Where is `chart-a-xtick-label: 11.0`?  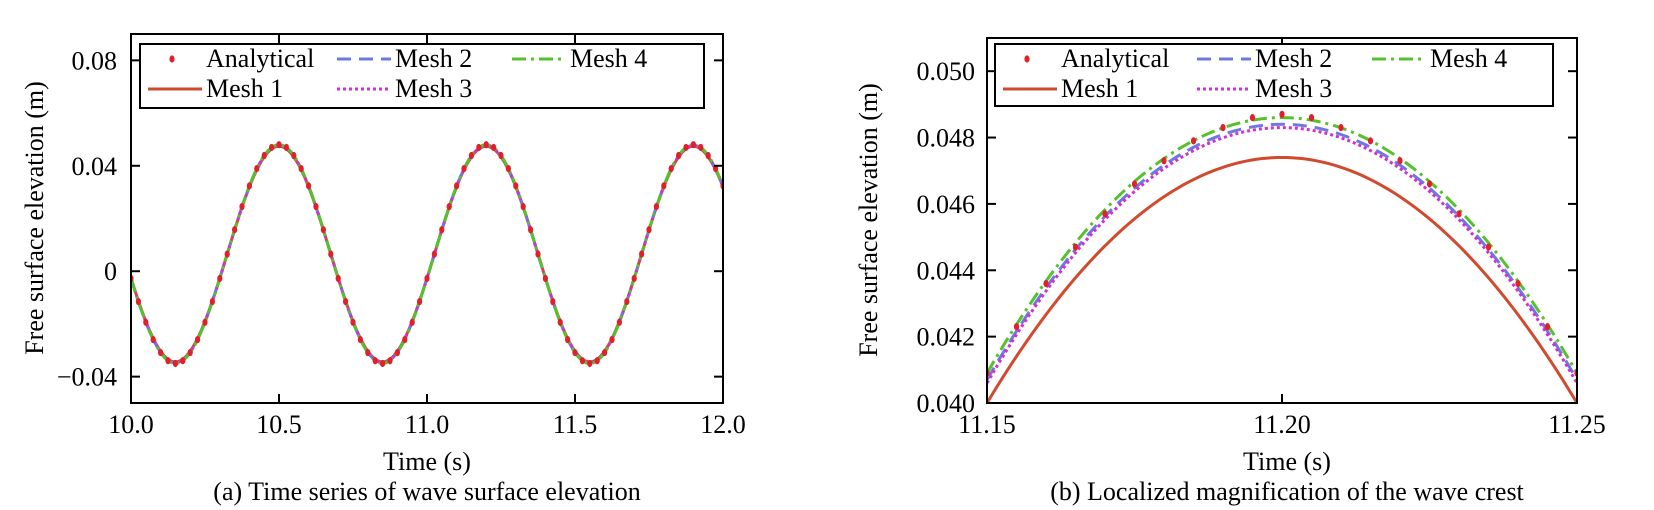 chart-a-xtick-label: 11.0 is located at coordinates (427, 424).